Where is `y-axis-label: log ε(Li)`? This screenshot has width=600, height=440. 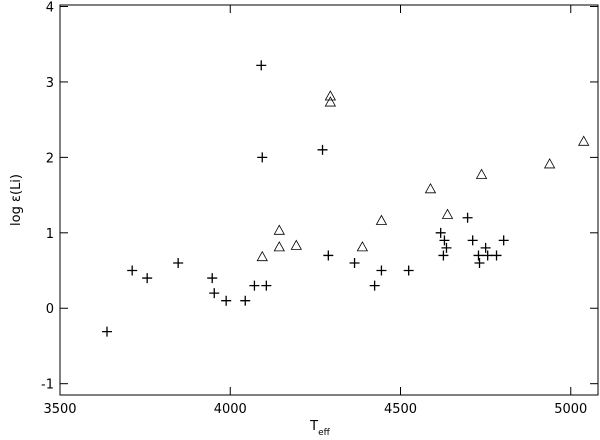
y-axis-label: log ε(Li) is located at coordinates (16, 200).